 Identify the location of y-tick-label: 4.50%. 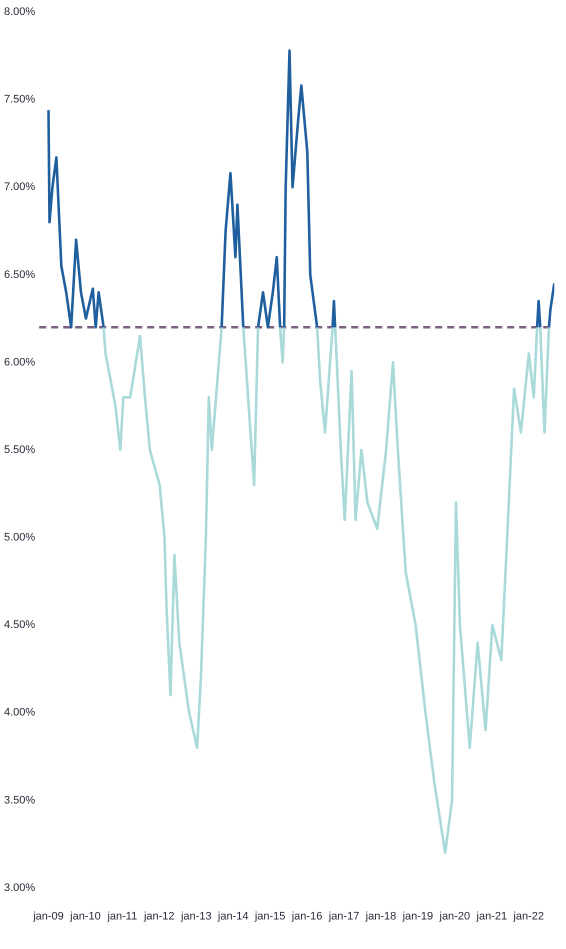
(20, 625).